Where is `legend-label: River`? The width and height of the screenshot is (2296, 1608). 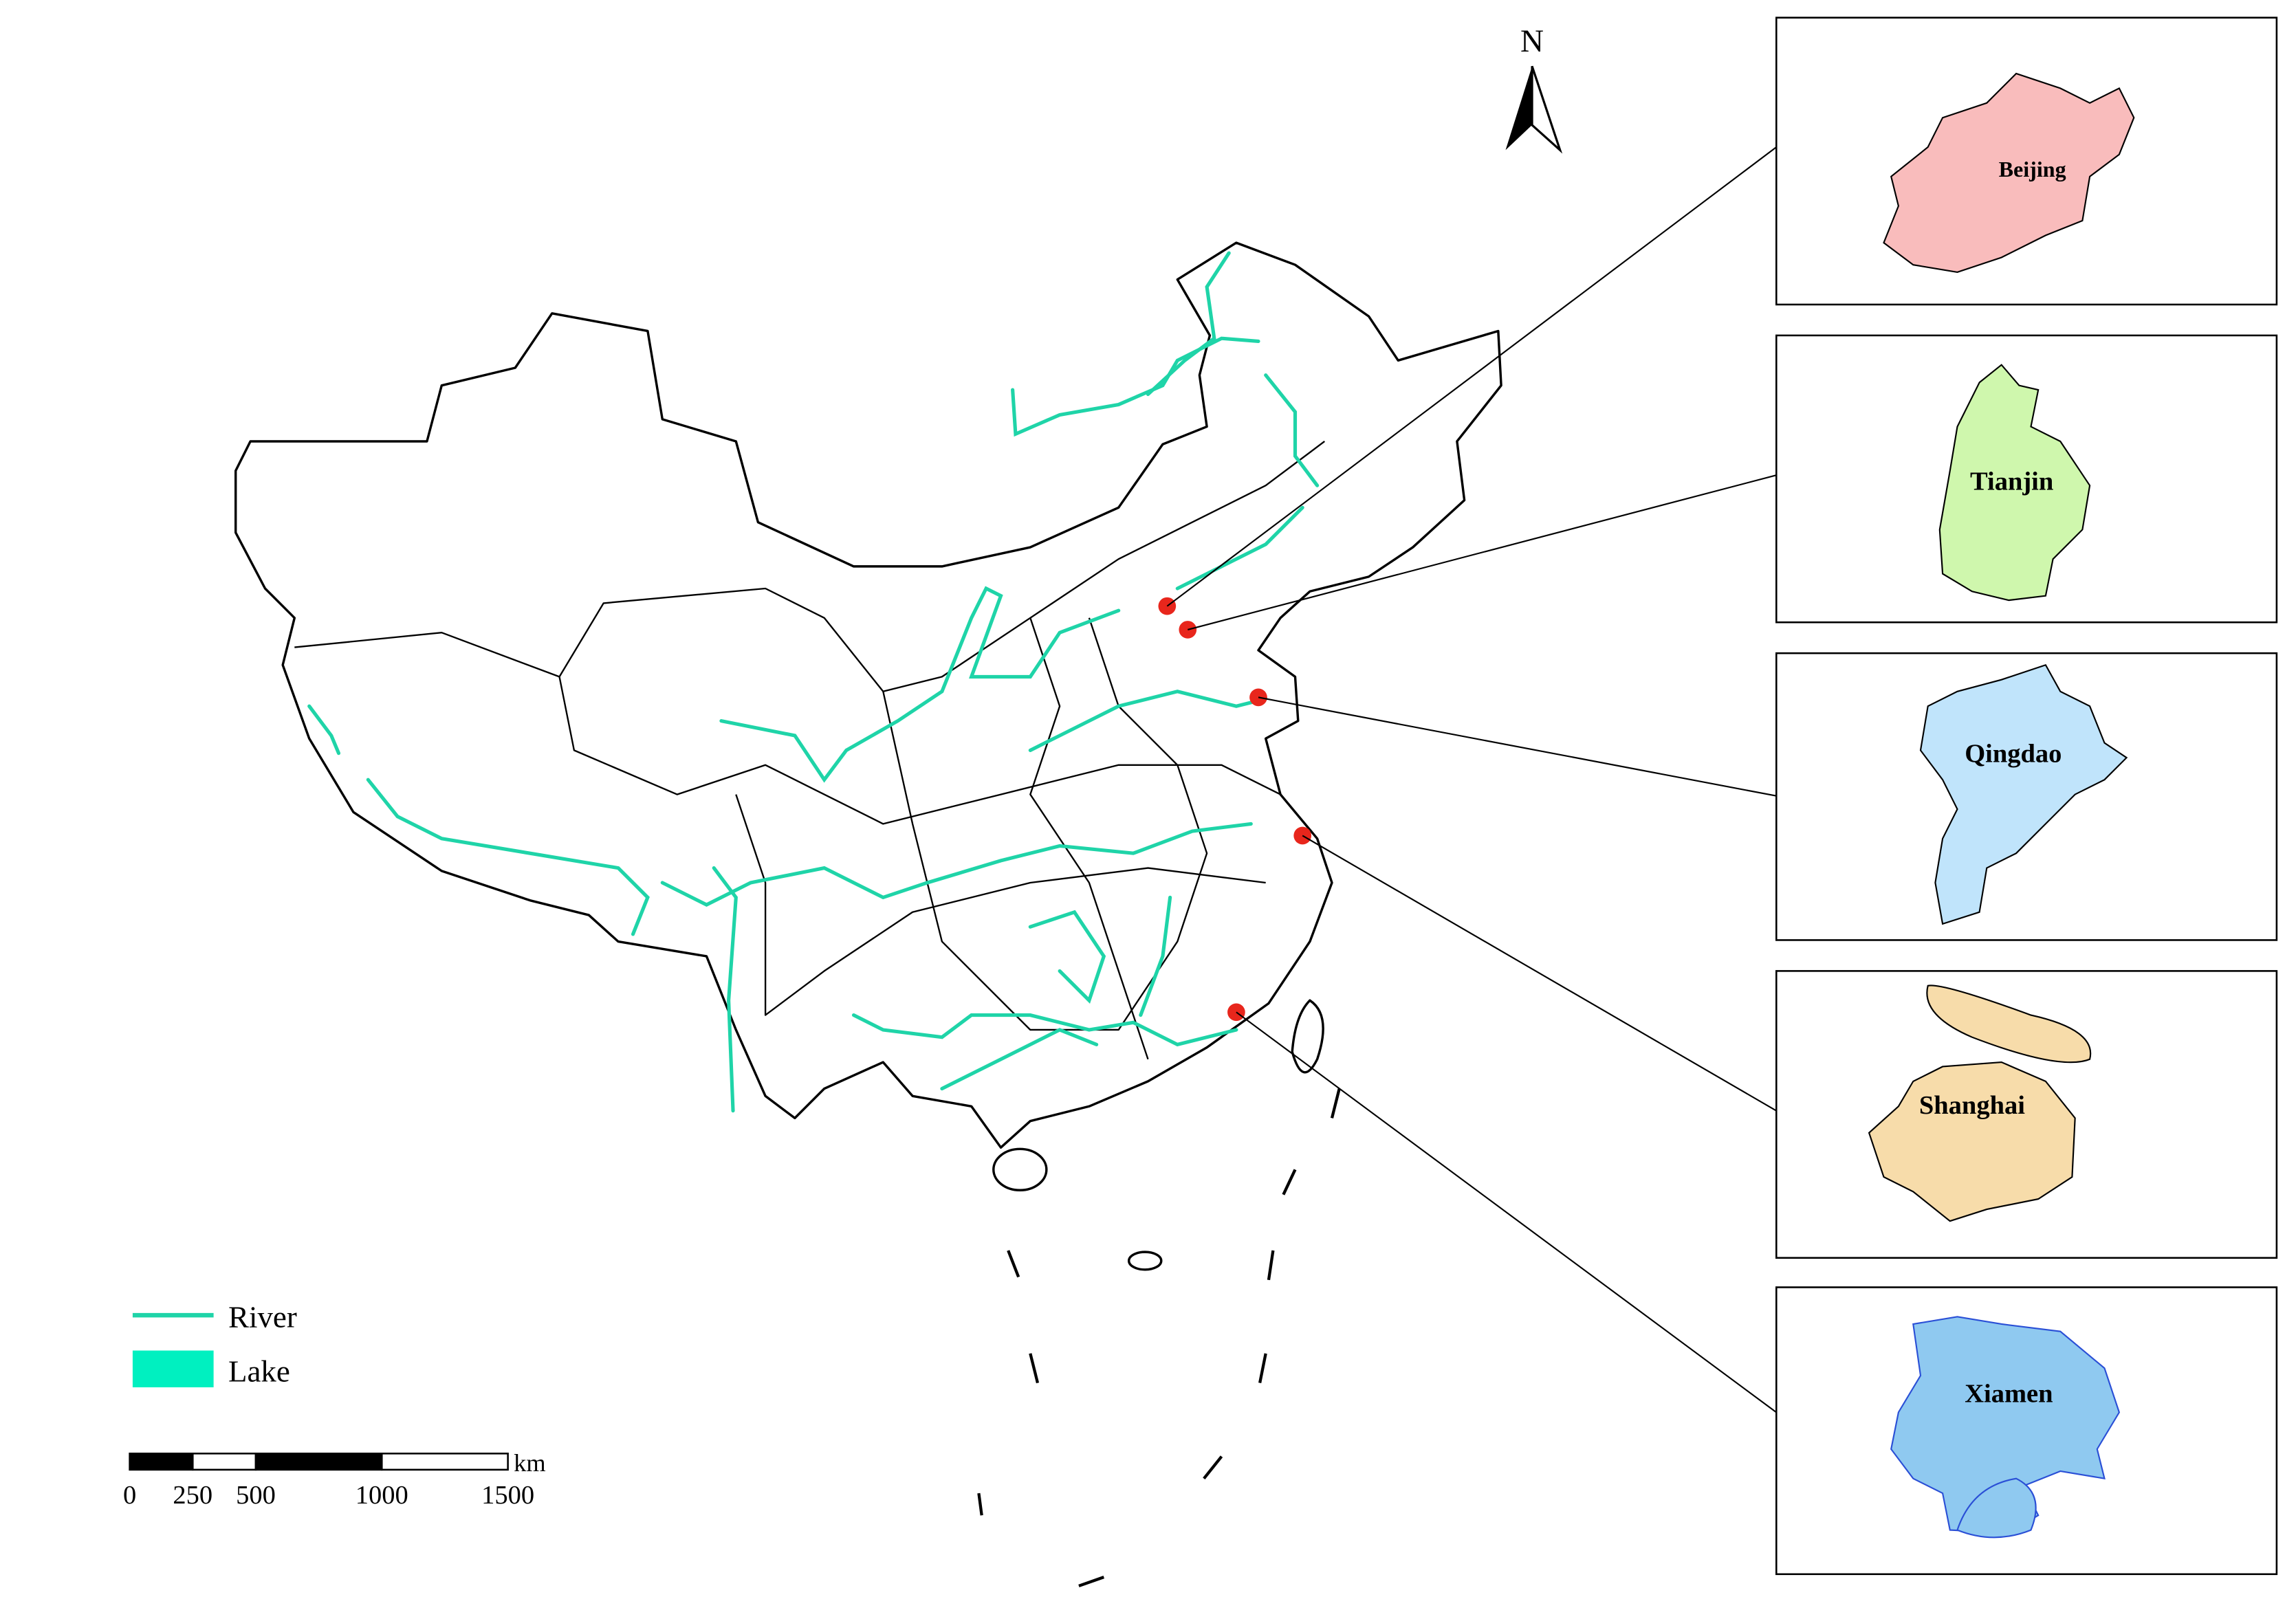 legend-label: River is located at coordinates (262, 1316).